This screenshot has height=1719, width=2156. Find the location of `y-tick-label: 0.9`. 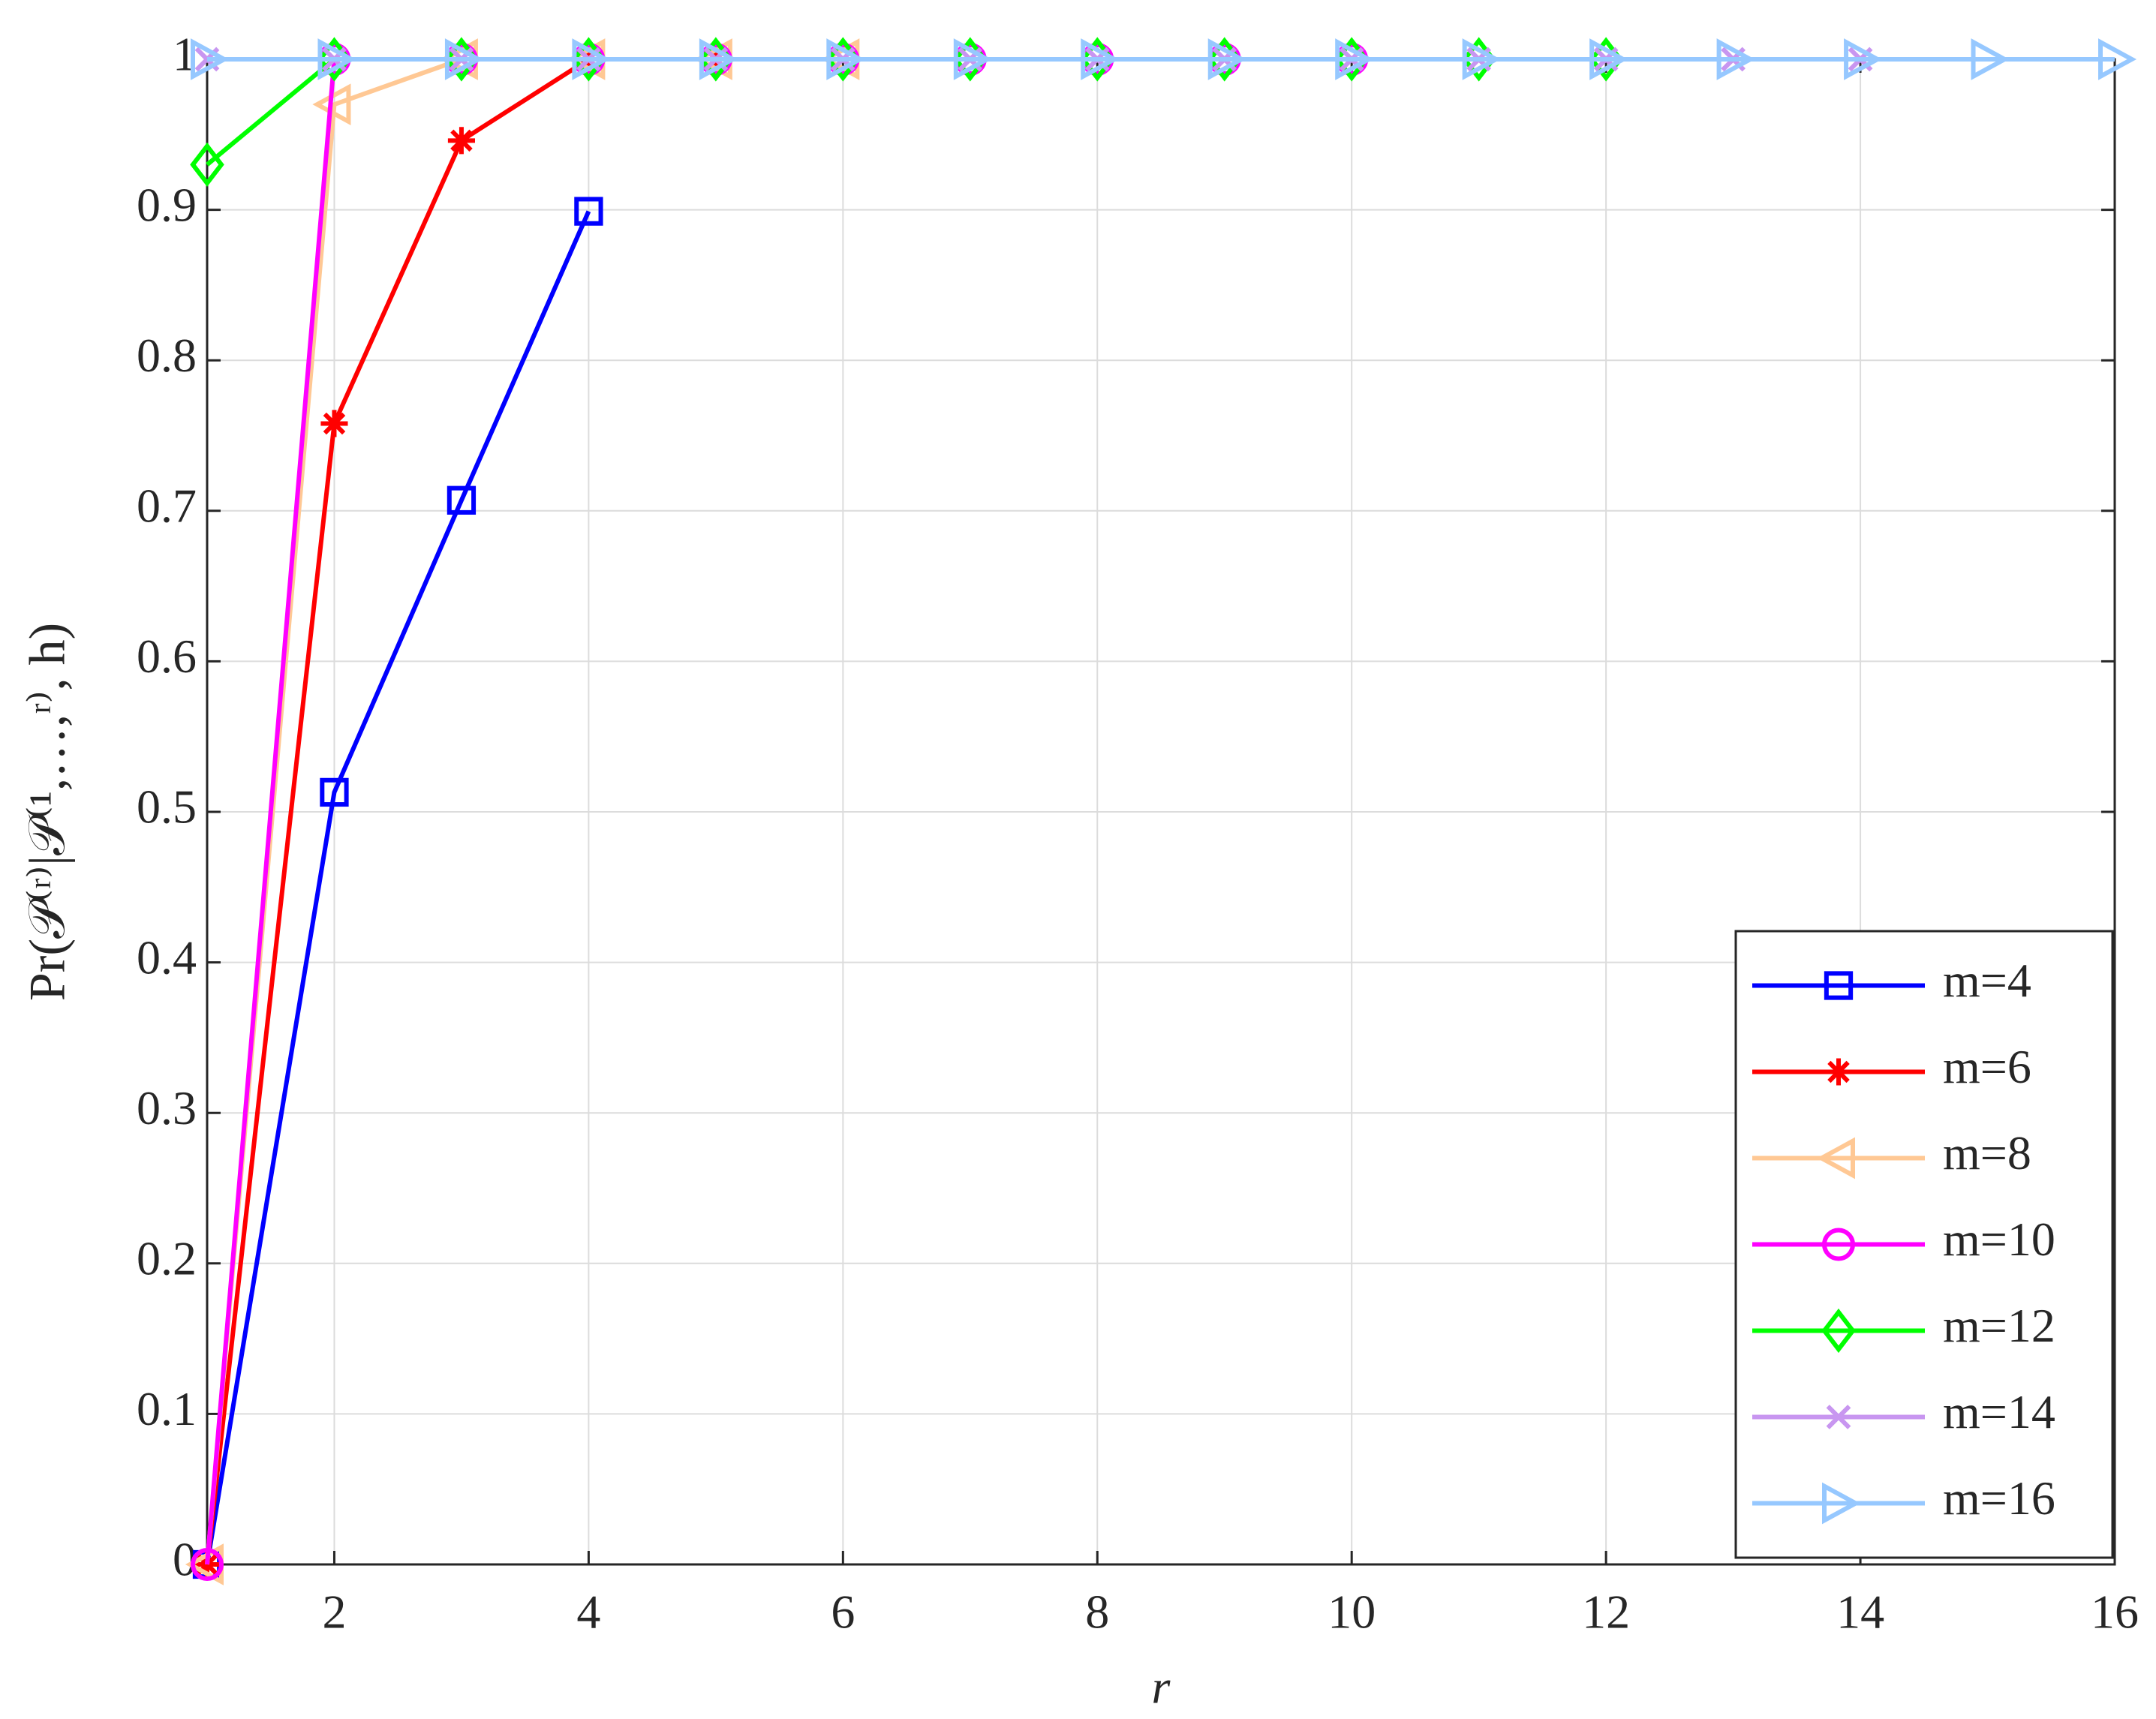

y-tick-label: 0.9 is located at coordinates (167, 204).